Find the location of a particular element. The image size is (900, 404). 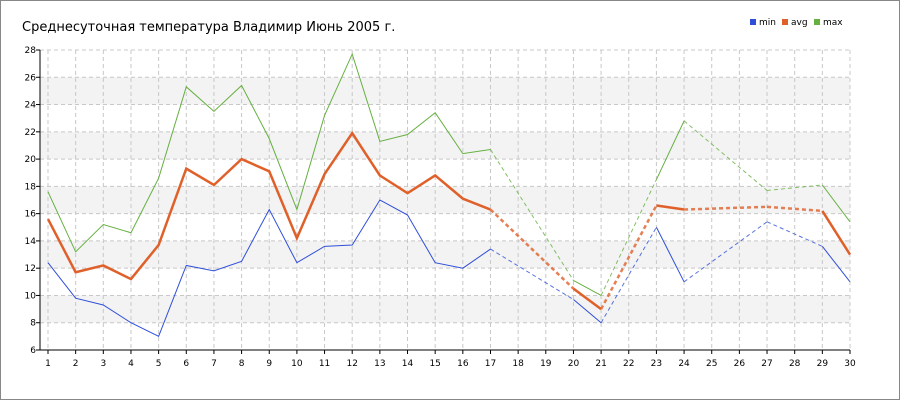

x-tick-label: 24 is located at coordinates (684, 364).